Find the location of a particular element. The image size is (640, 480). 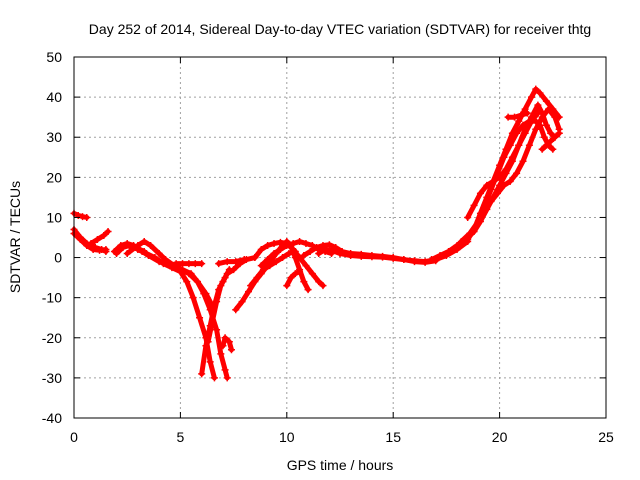

y-tick-label-7: 30 is located at coordinates (54, 137).